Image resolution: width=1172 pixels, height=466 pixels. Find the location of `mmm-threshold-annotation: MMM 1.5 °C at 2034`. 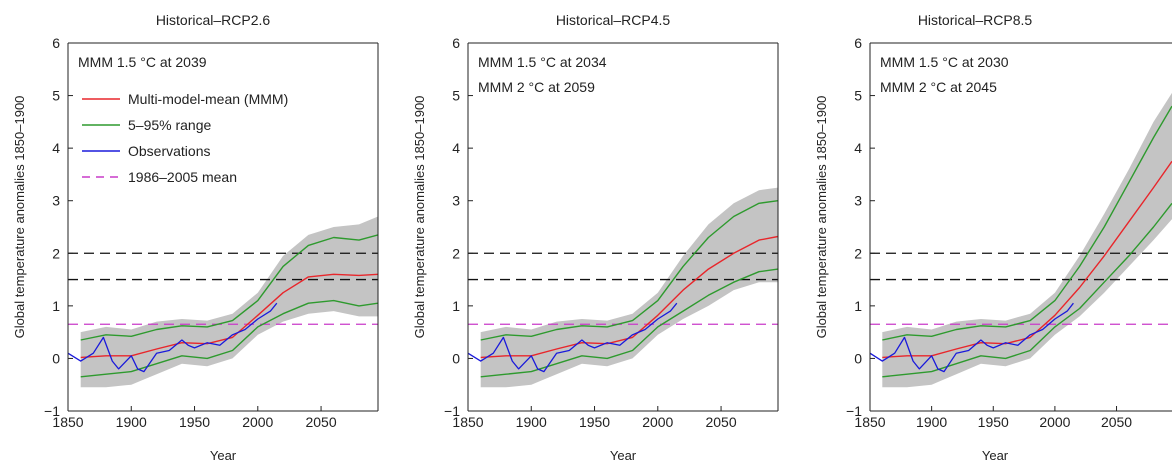

mmm-threshold-annotation: MMM 1.5 °C at 2034 is located at coordinates (542, 62).